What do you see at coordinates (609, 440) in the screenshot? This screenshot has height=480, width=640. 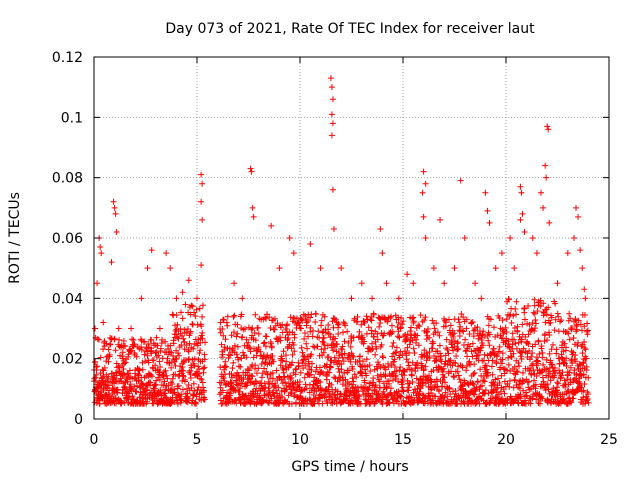 I see `x-tick-label: 25` at bounding box center [609, 440].